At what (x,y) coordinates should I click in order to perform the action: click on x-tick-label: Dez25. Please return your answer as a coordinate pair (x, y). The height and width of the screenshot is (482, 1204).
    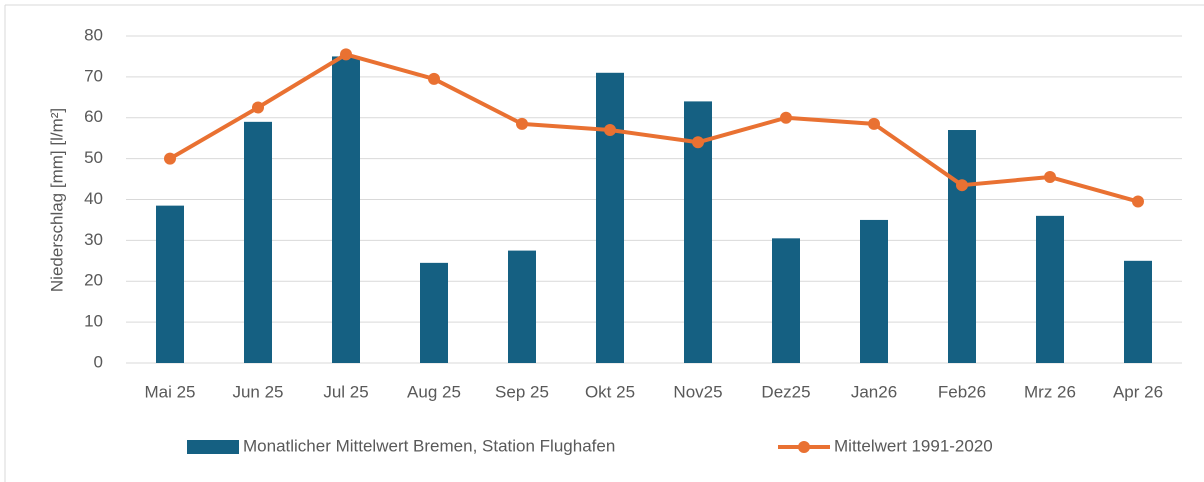
    Looking at the image, I should click on (785, 391).